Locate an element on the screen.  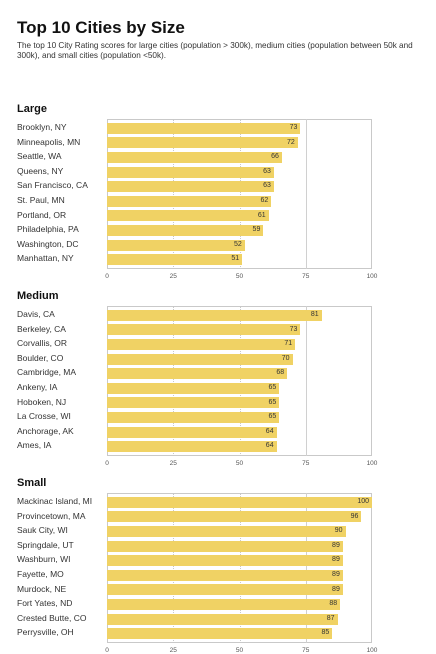
bar-value-label: 71 is located at coordinates (288, 344).